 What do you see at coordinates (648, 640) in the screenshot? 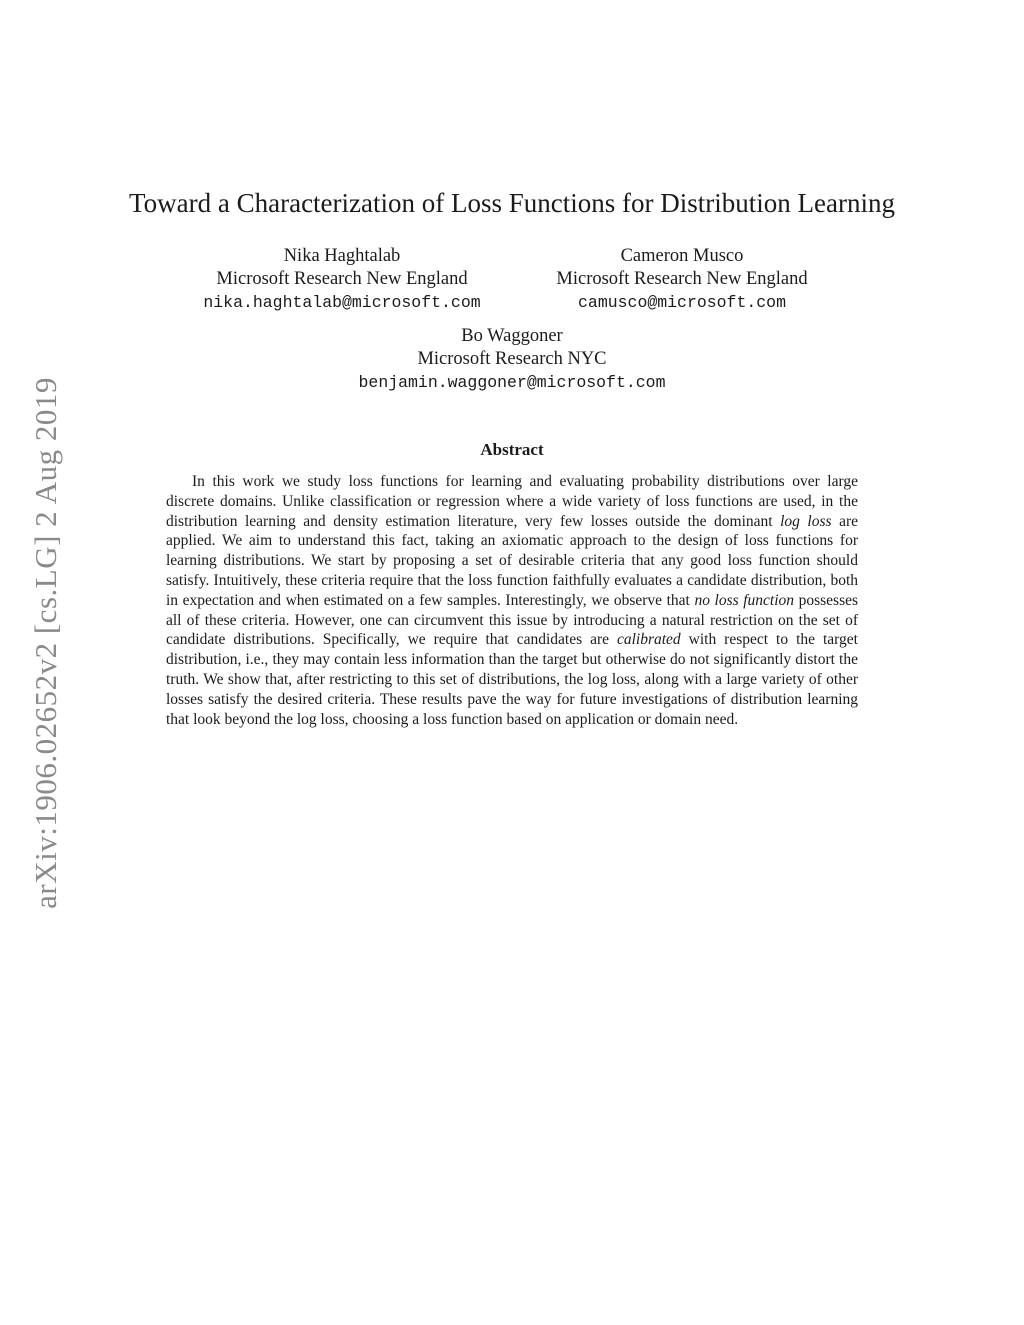
I see `abstract-segment-6-italic: calibrated` at bounding box center [648, 640].